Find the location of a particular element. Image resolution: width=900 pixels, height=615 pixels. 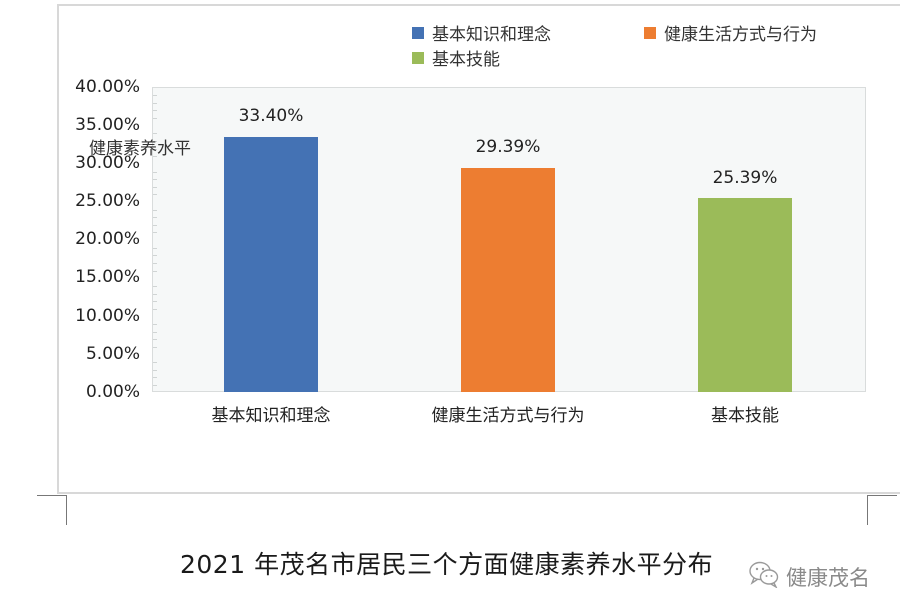

bar-knowledge is located at coordinates (271, 264).